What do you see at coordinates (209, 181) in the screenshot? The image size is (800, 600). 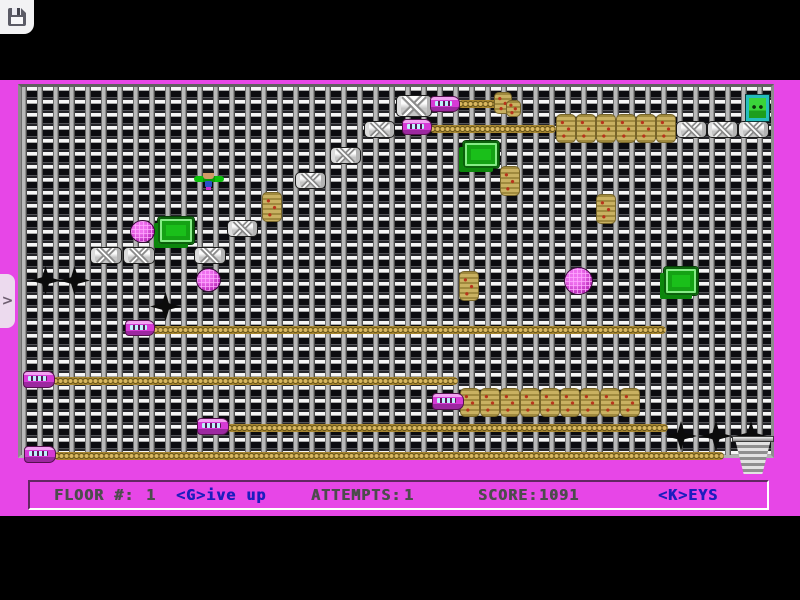 I see `player-sprite` at bounding box center [209, 181].